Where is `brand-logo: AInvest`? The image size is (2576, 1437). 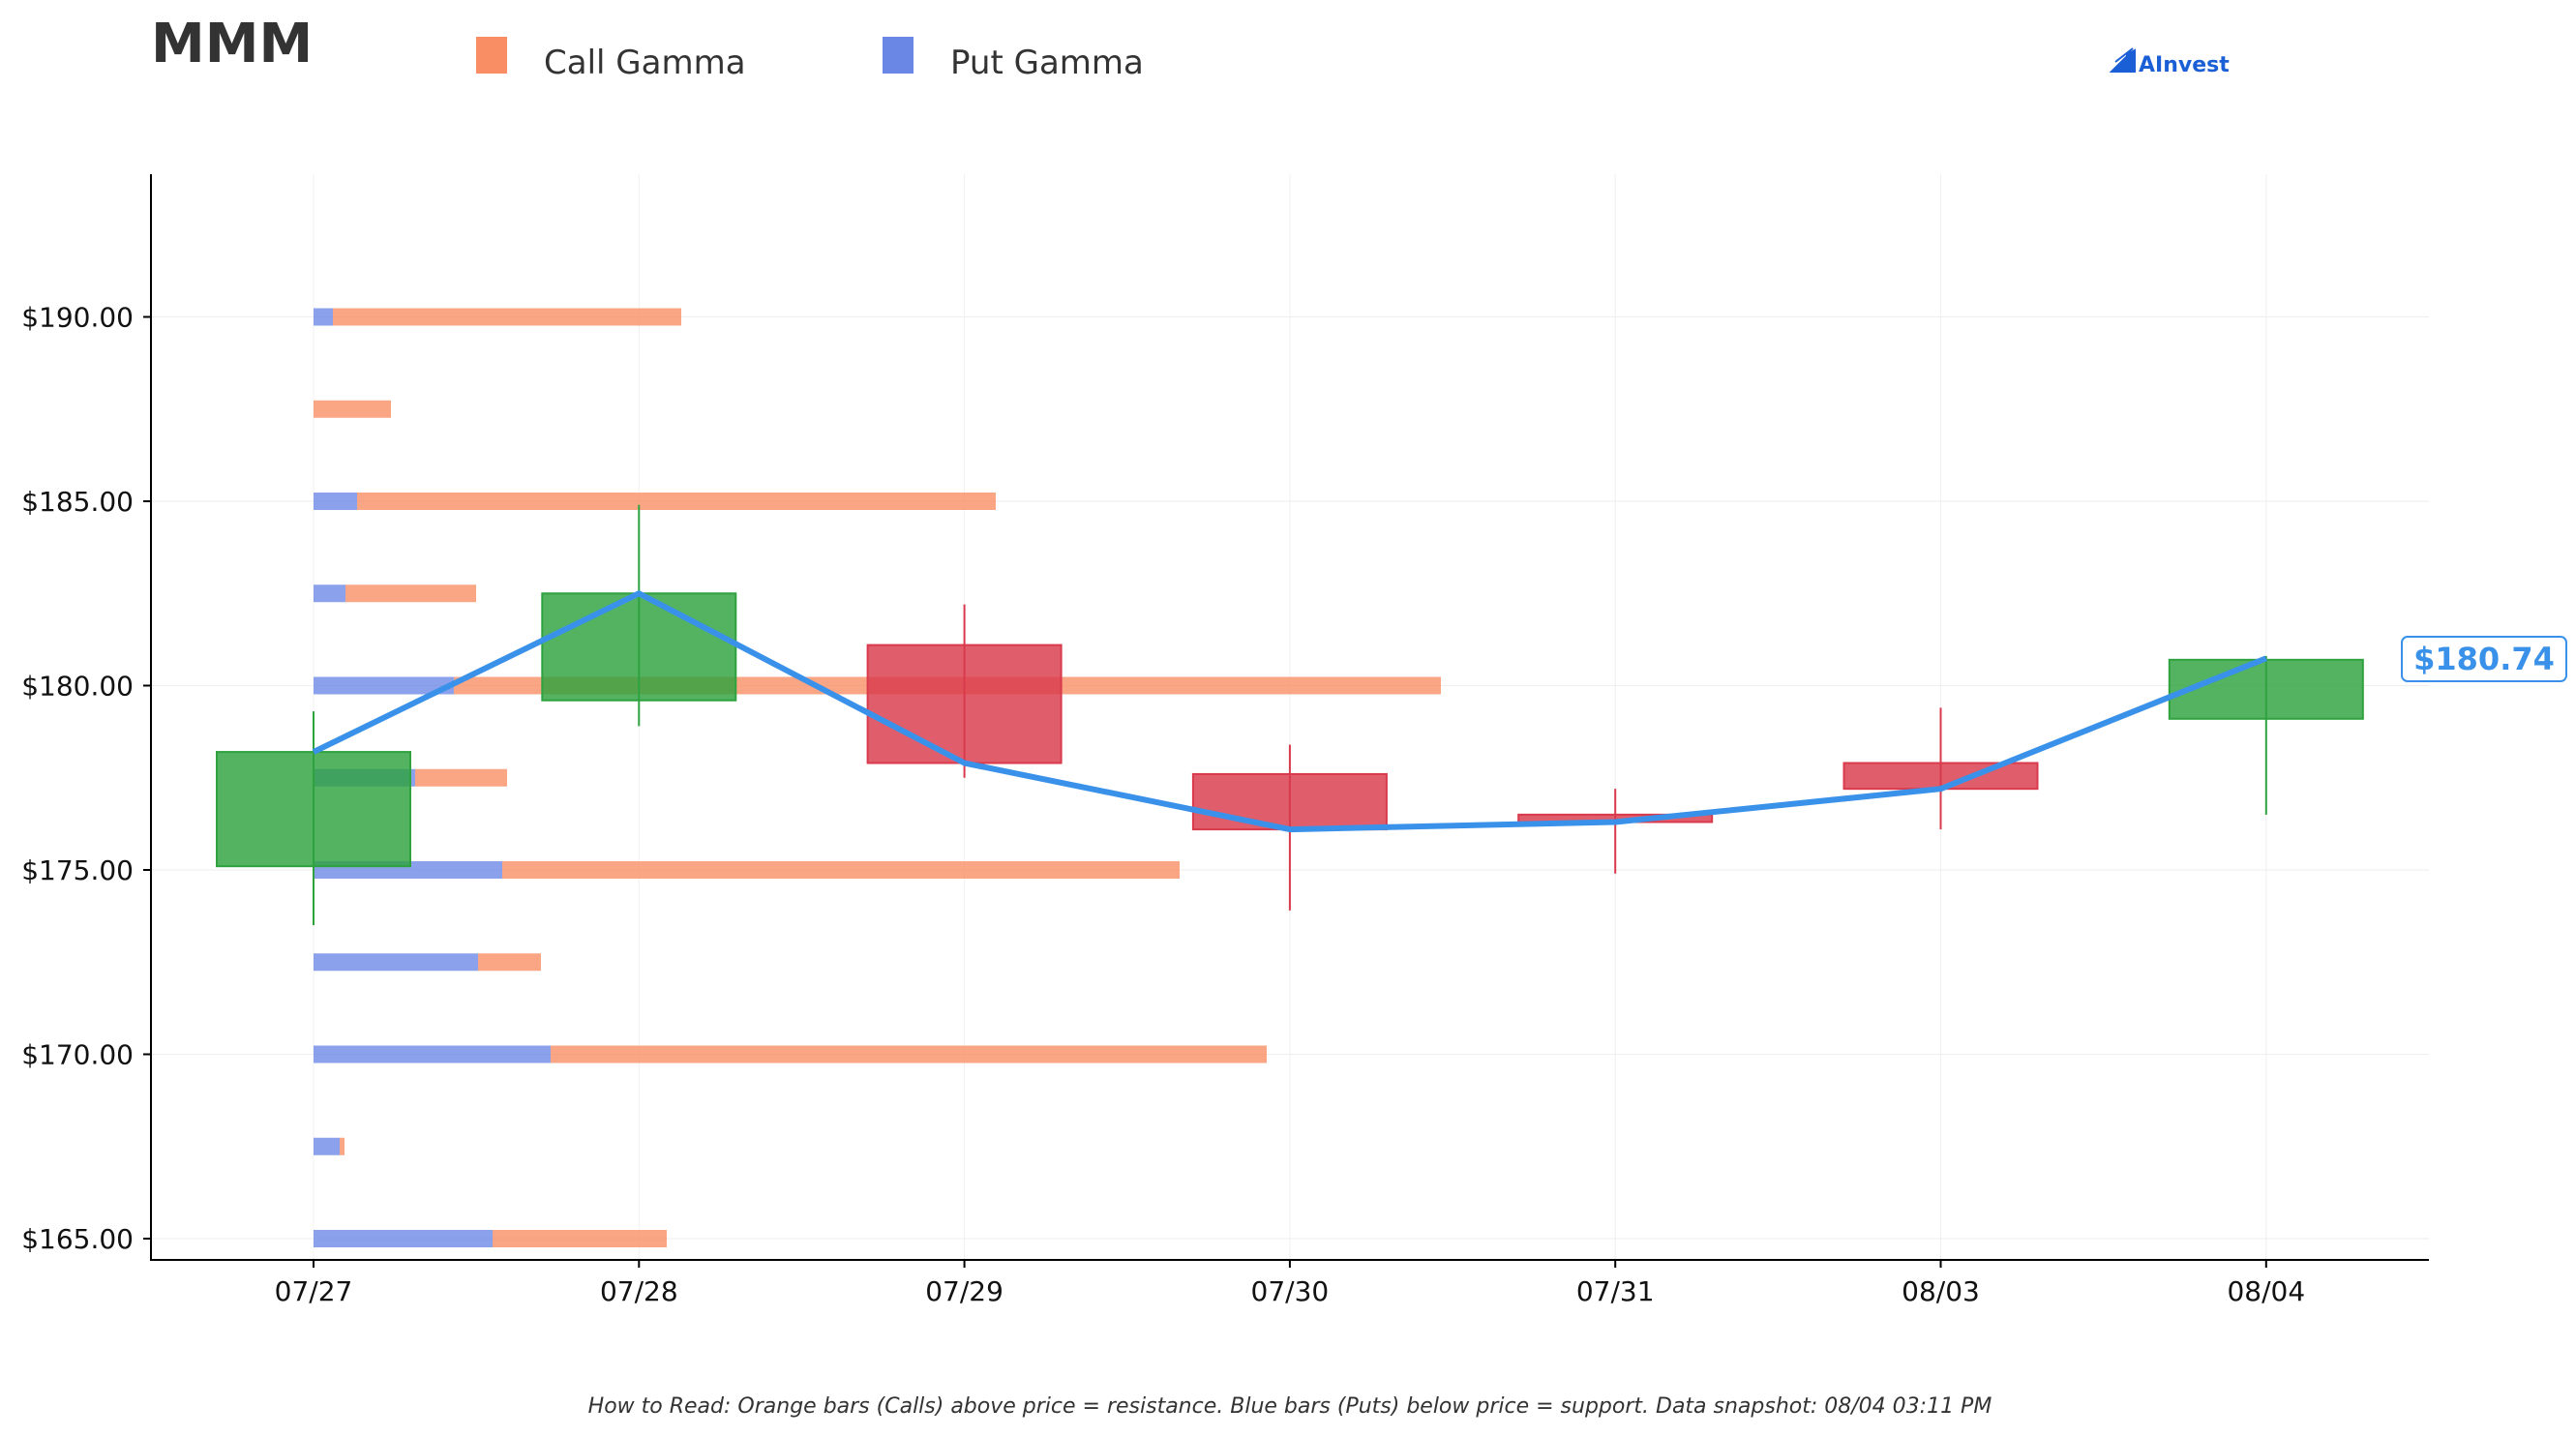 brand-logo: AInvest is located at coordinates (2169, 62).